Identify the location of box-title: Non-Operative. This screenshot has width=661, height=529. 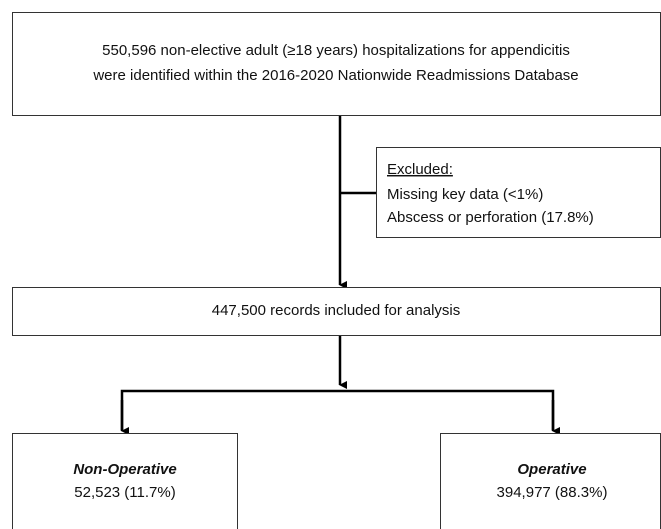
(124, 469).